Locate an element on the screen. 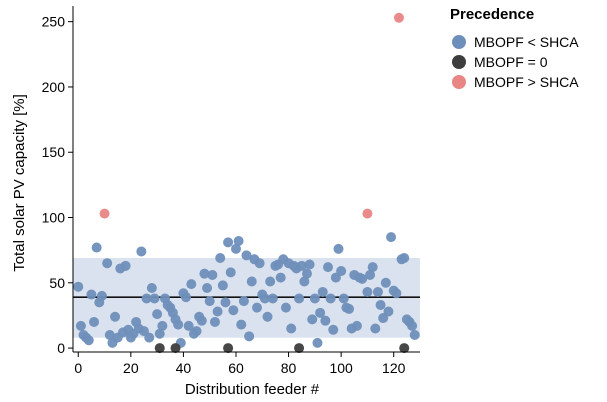 This screenshot has height=402, width=607. x-axis-title: Distribution feeder # is located at coordinates (252, 389).